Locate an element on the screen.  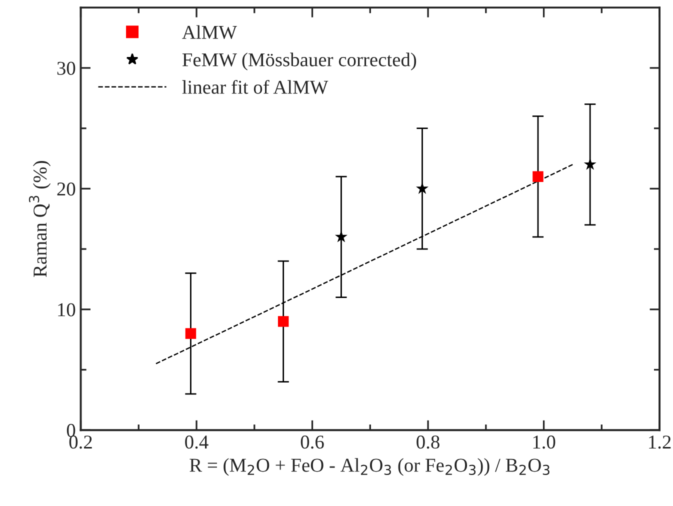
x-tick-label: 1.2 is located at coordinates (660, 442).